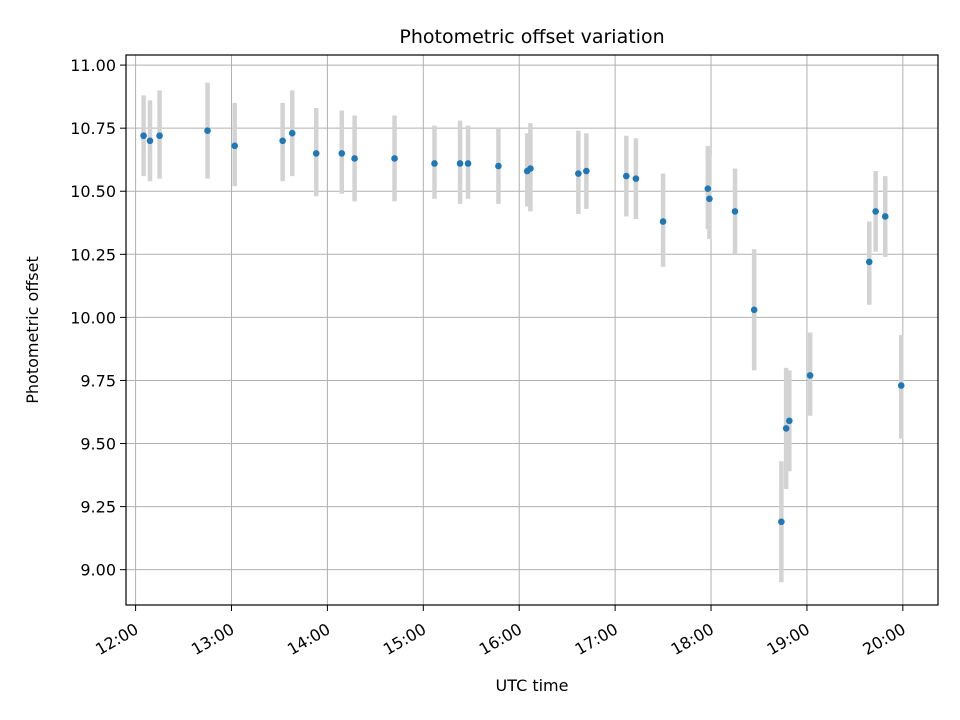  What do you see at coordinates (93, 317) in the screenshot?
I see `y-tick-label: 10.00` at bounding box center [93, 317].